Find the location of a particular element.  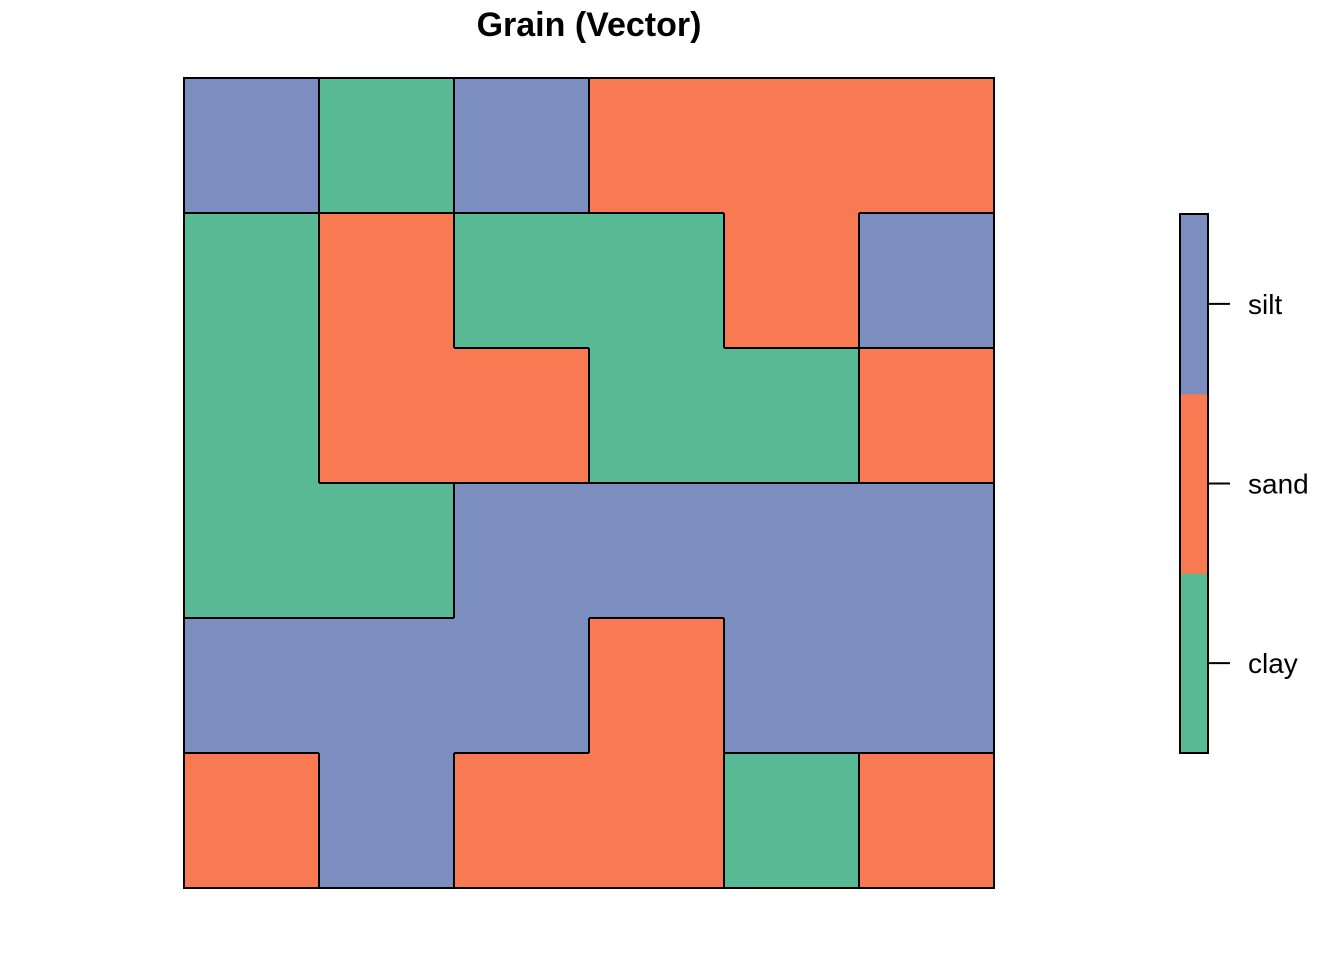

legend-swatch-clay is located at coordinates (1194, 663).